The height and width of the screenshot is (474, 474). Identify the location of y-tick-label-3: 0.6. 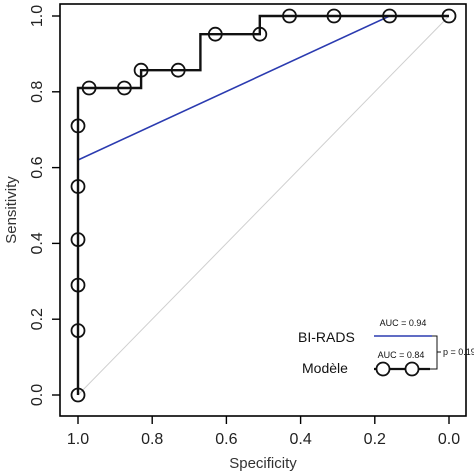
(37, 167).